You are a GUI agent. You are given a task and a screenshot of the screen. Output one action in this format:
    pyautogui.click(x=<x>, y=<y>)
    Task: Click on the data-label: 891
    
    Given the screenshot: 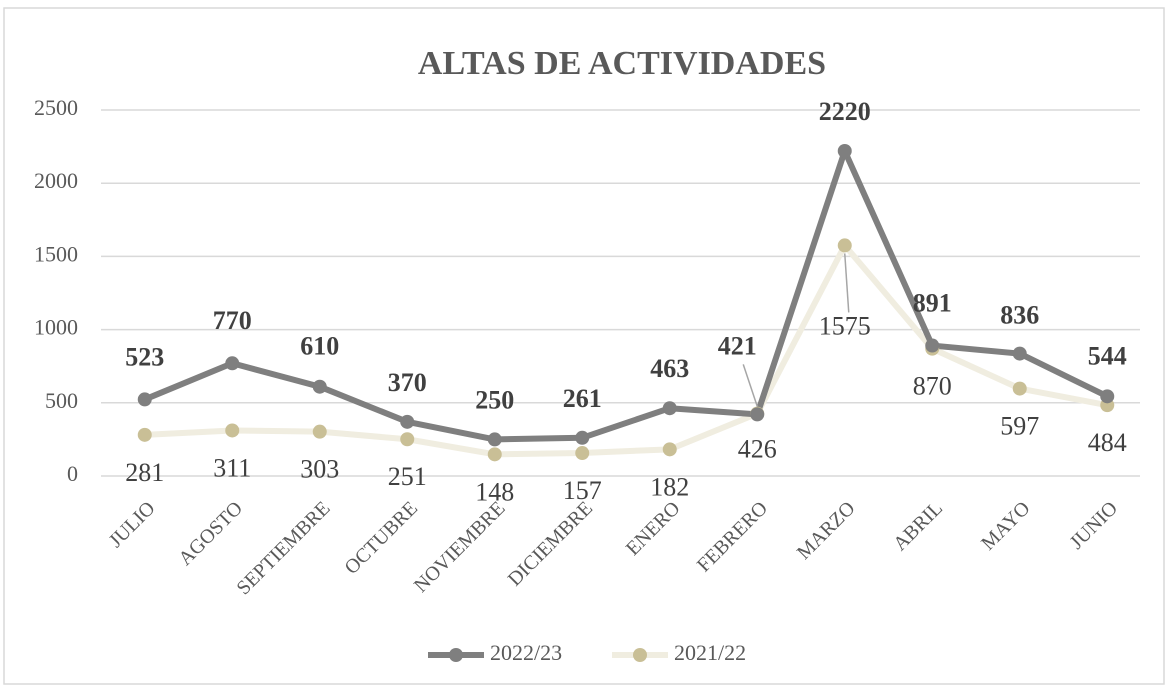 What is the action you would take?
    pyautogui.click(x=932, y=303)
    